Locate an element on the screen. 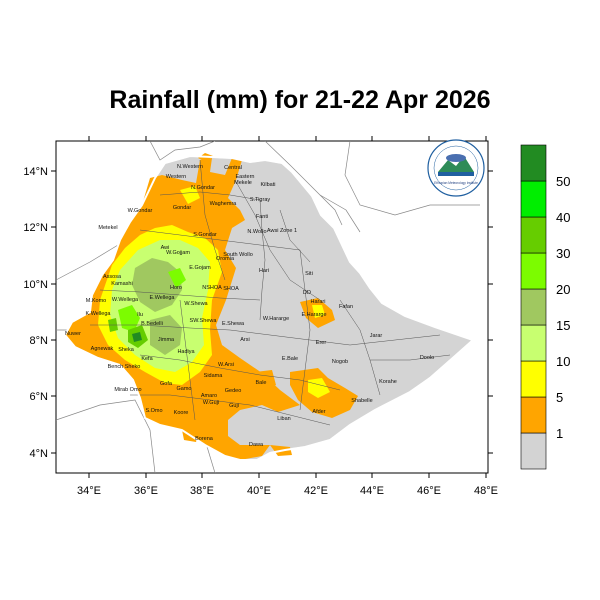 This screenshot has height=600, width=600. region-label: N.Gondar is located at coordinates (203, 188).